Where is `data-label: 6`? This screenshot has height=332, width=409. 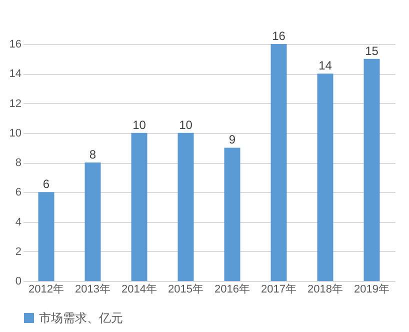
data-label: 6 is located at coordinates (46, 184).